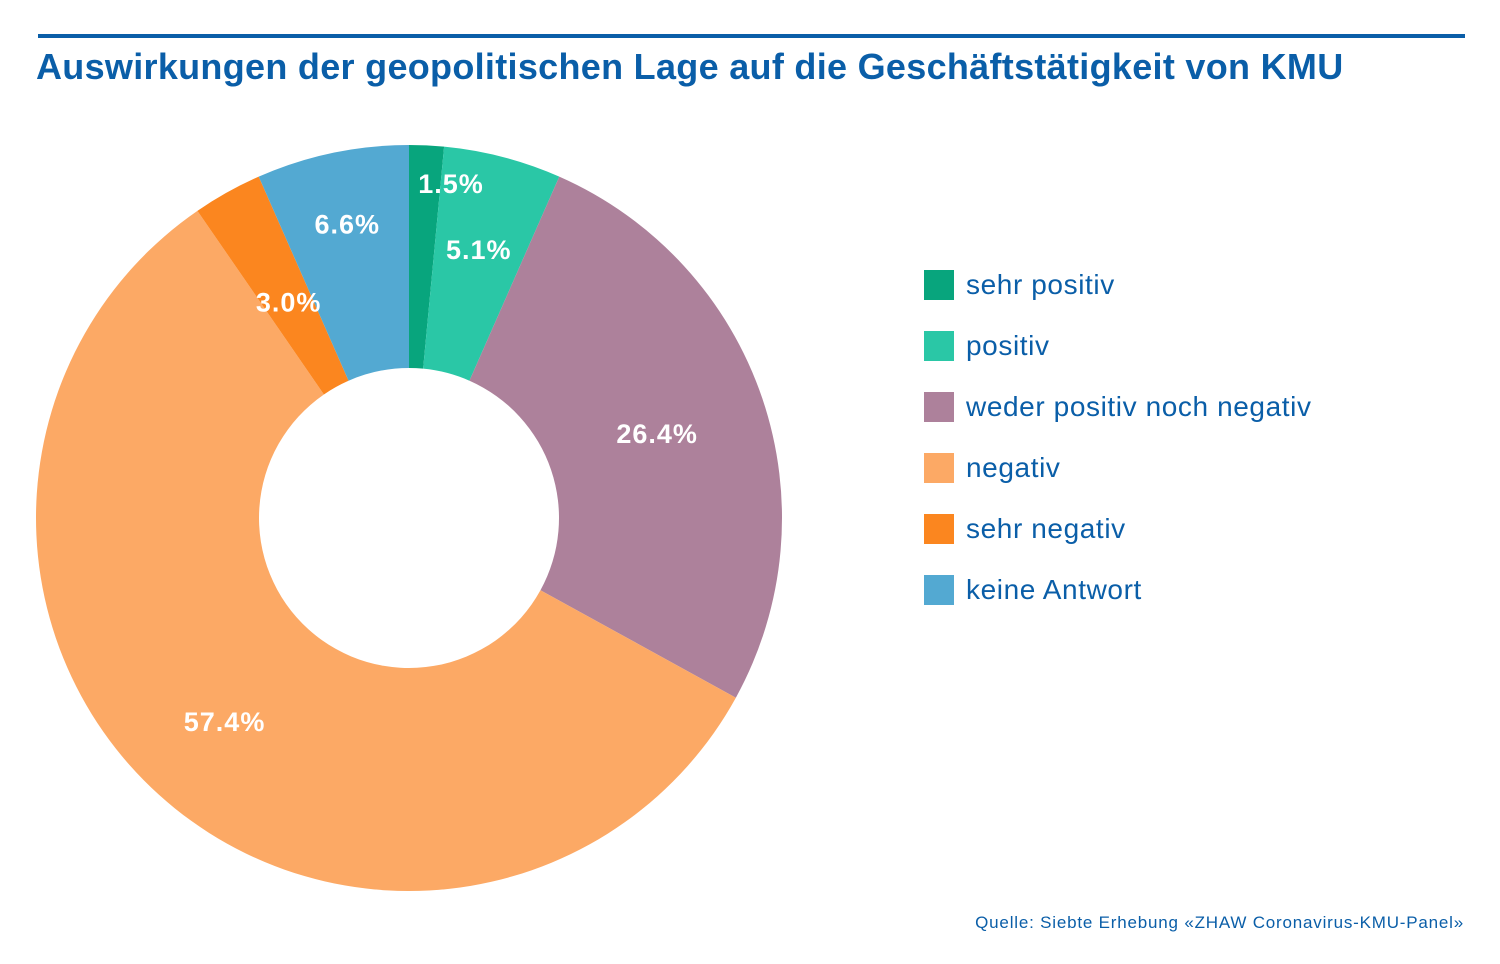 This screenshot has width=1500, height=964. What do you see at coordinates (1118, 467) in the screenshot?
I see `legend-item-negativ: negativ` at bounding box center [1118, 467].